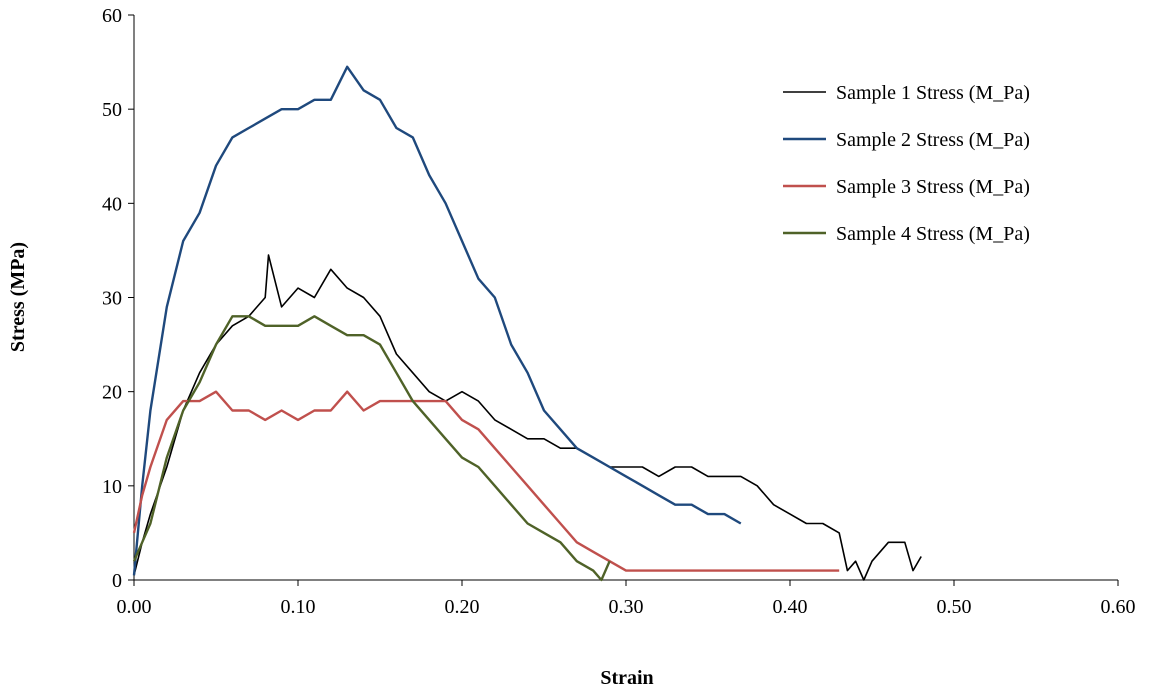 The height and width of the screenshot is (691, 1153). What do you see at coordinates (933, 234) in the screenshot?
I see `legend-label-sample-4: Sample 4 Stress (M_Pa)` at bounding box center [933, 234].